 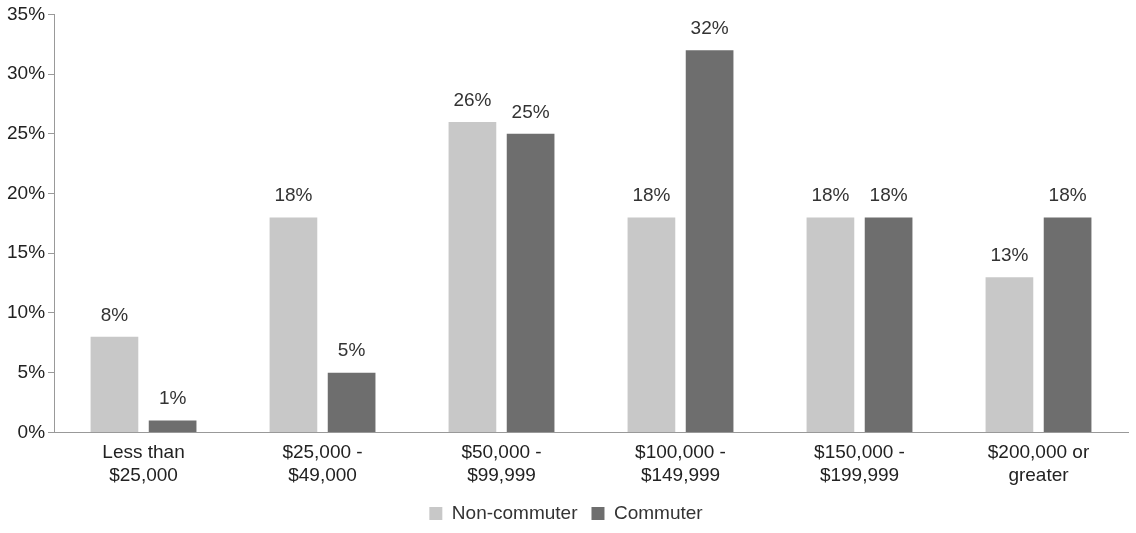 What do you see at coordinates (658, 512) in the screenshot?
I see `legend-label: Commuter` at bounding box center [658, 512].